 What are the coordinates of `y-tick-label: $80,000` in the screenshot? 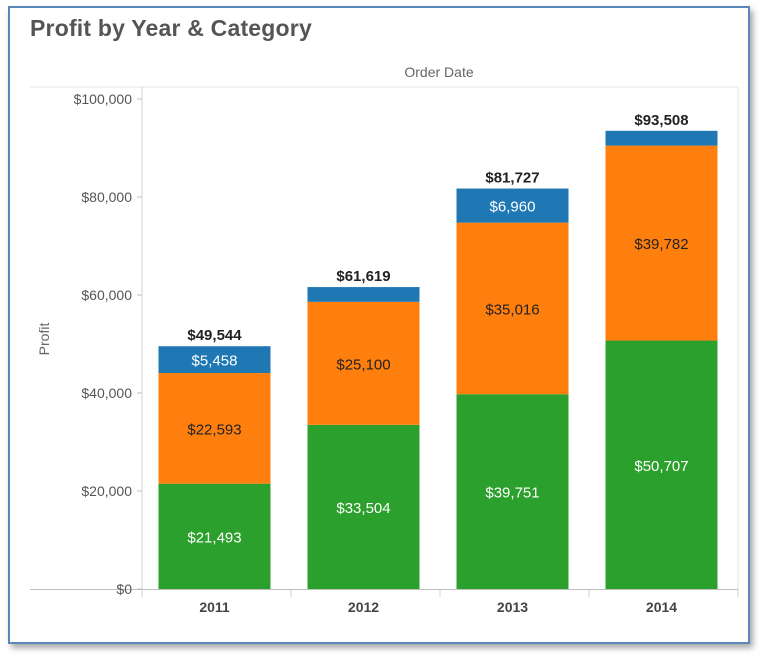 It's located at (106, 197).